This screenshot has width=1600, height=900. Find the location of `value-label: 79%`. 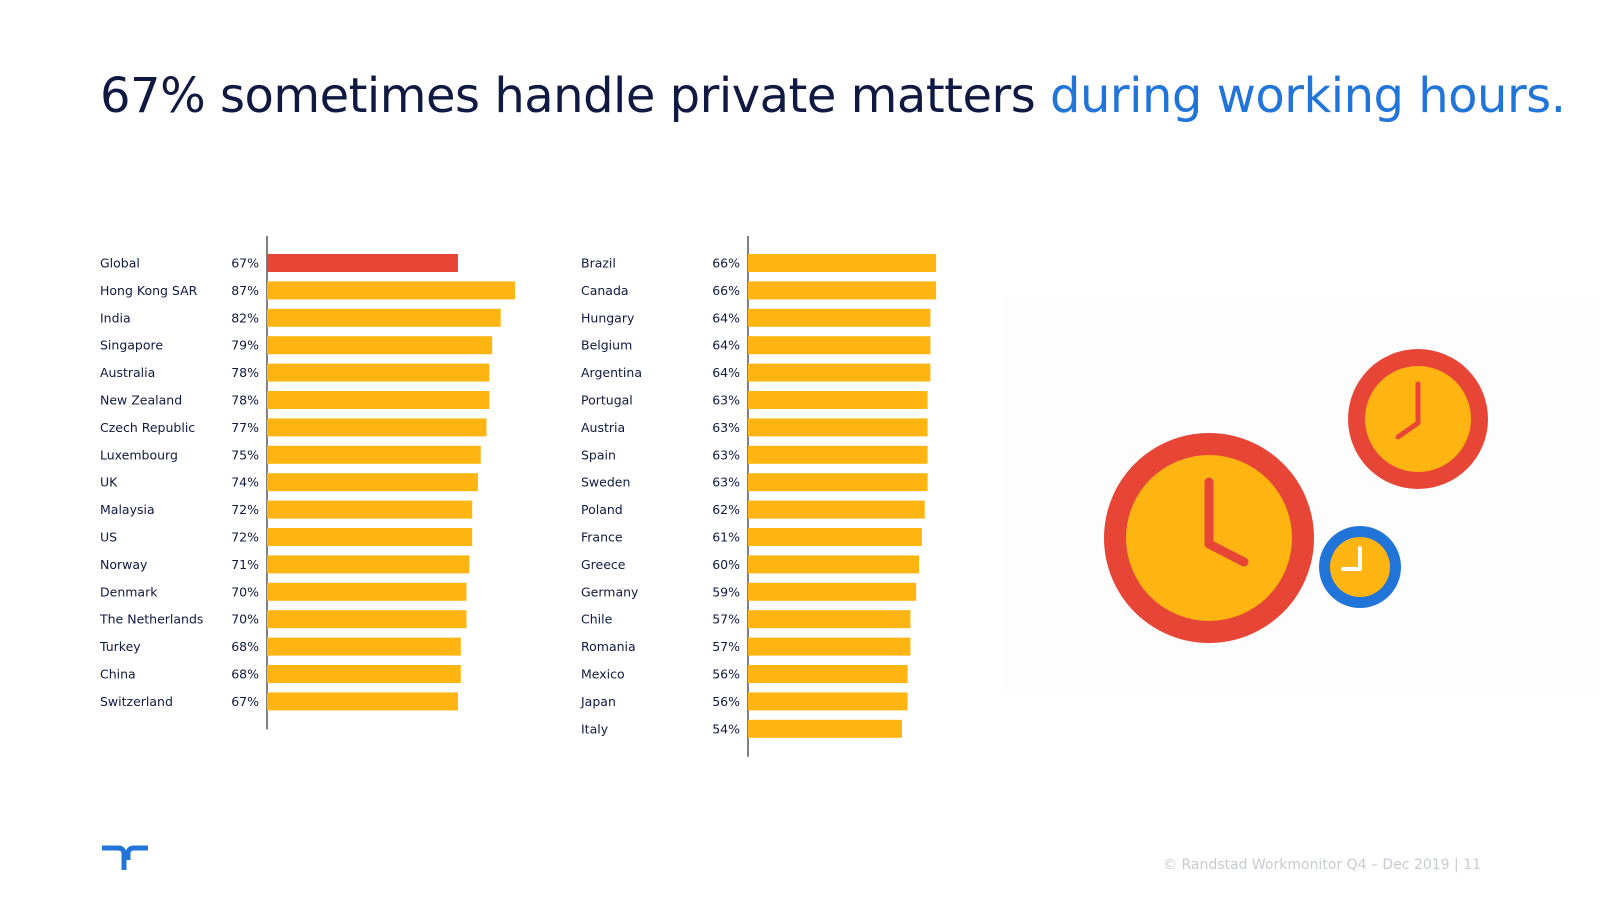

value-label: 79% is located at coordinates (245, 345).